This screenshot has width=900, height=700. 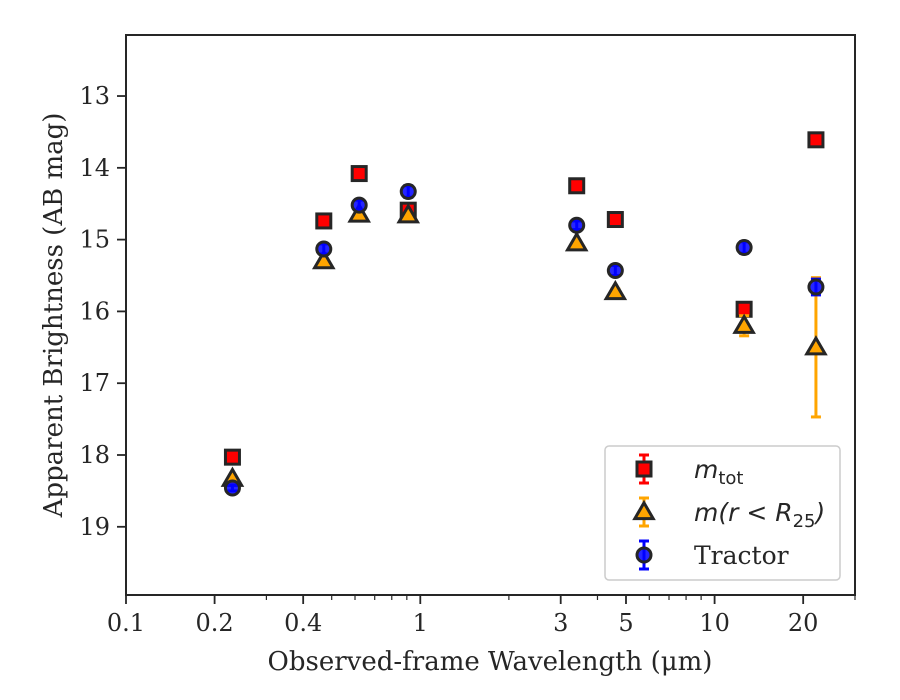 I want to click on legend-marker-triangle, so click(x=644, y=510).